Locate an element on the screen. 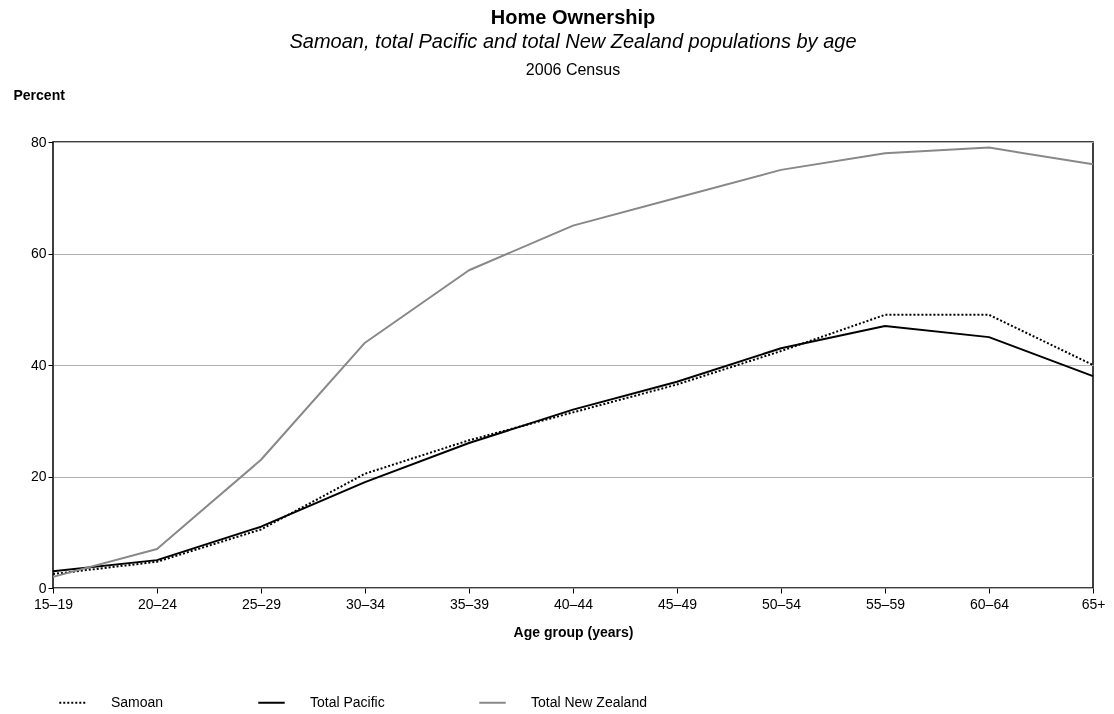 The width and height of the screenshot is (1114, 714). x-tick-label: 60–64 is located at coordinates (990, 603).